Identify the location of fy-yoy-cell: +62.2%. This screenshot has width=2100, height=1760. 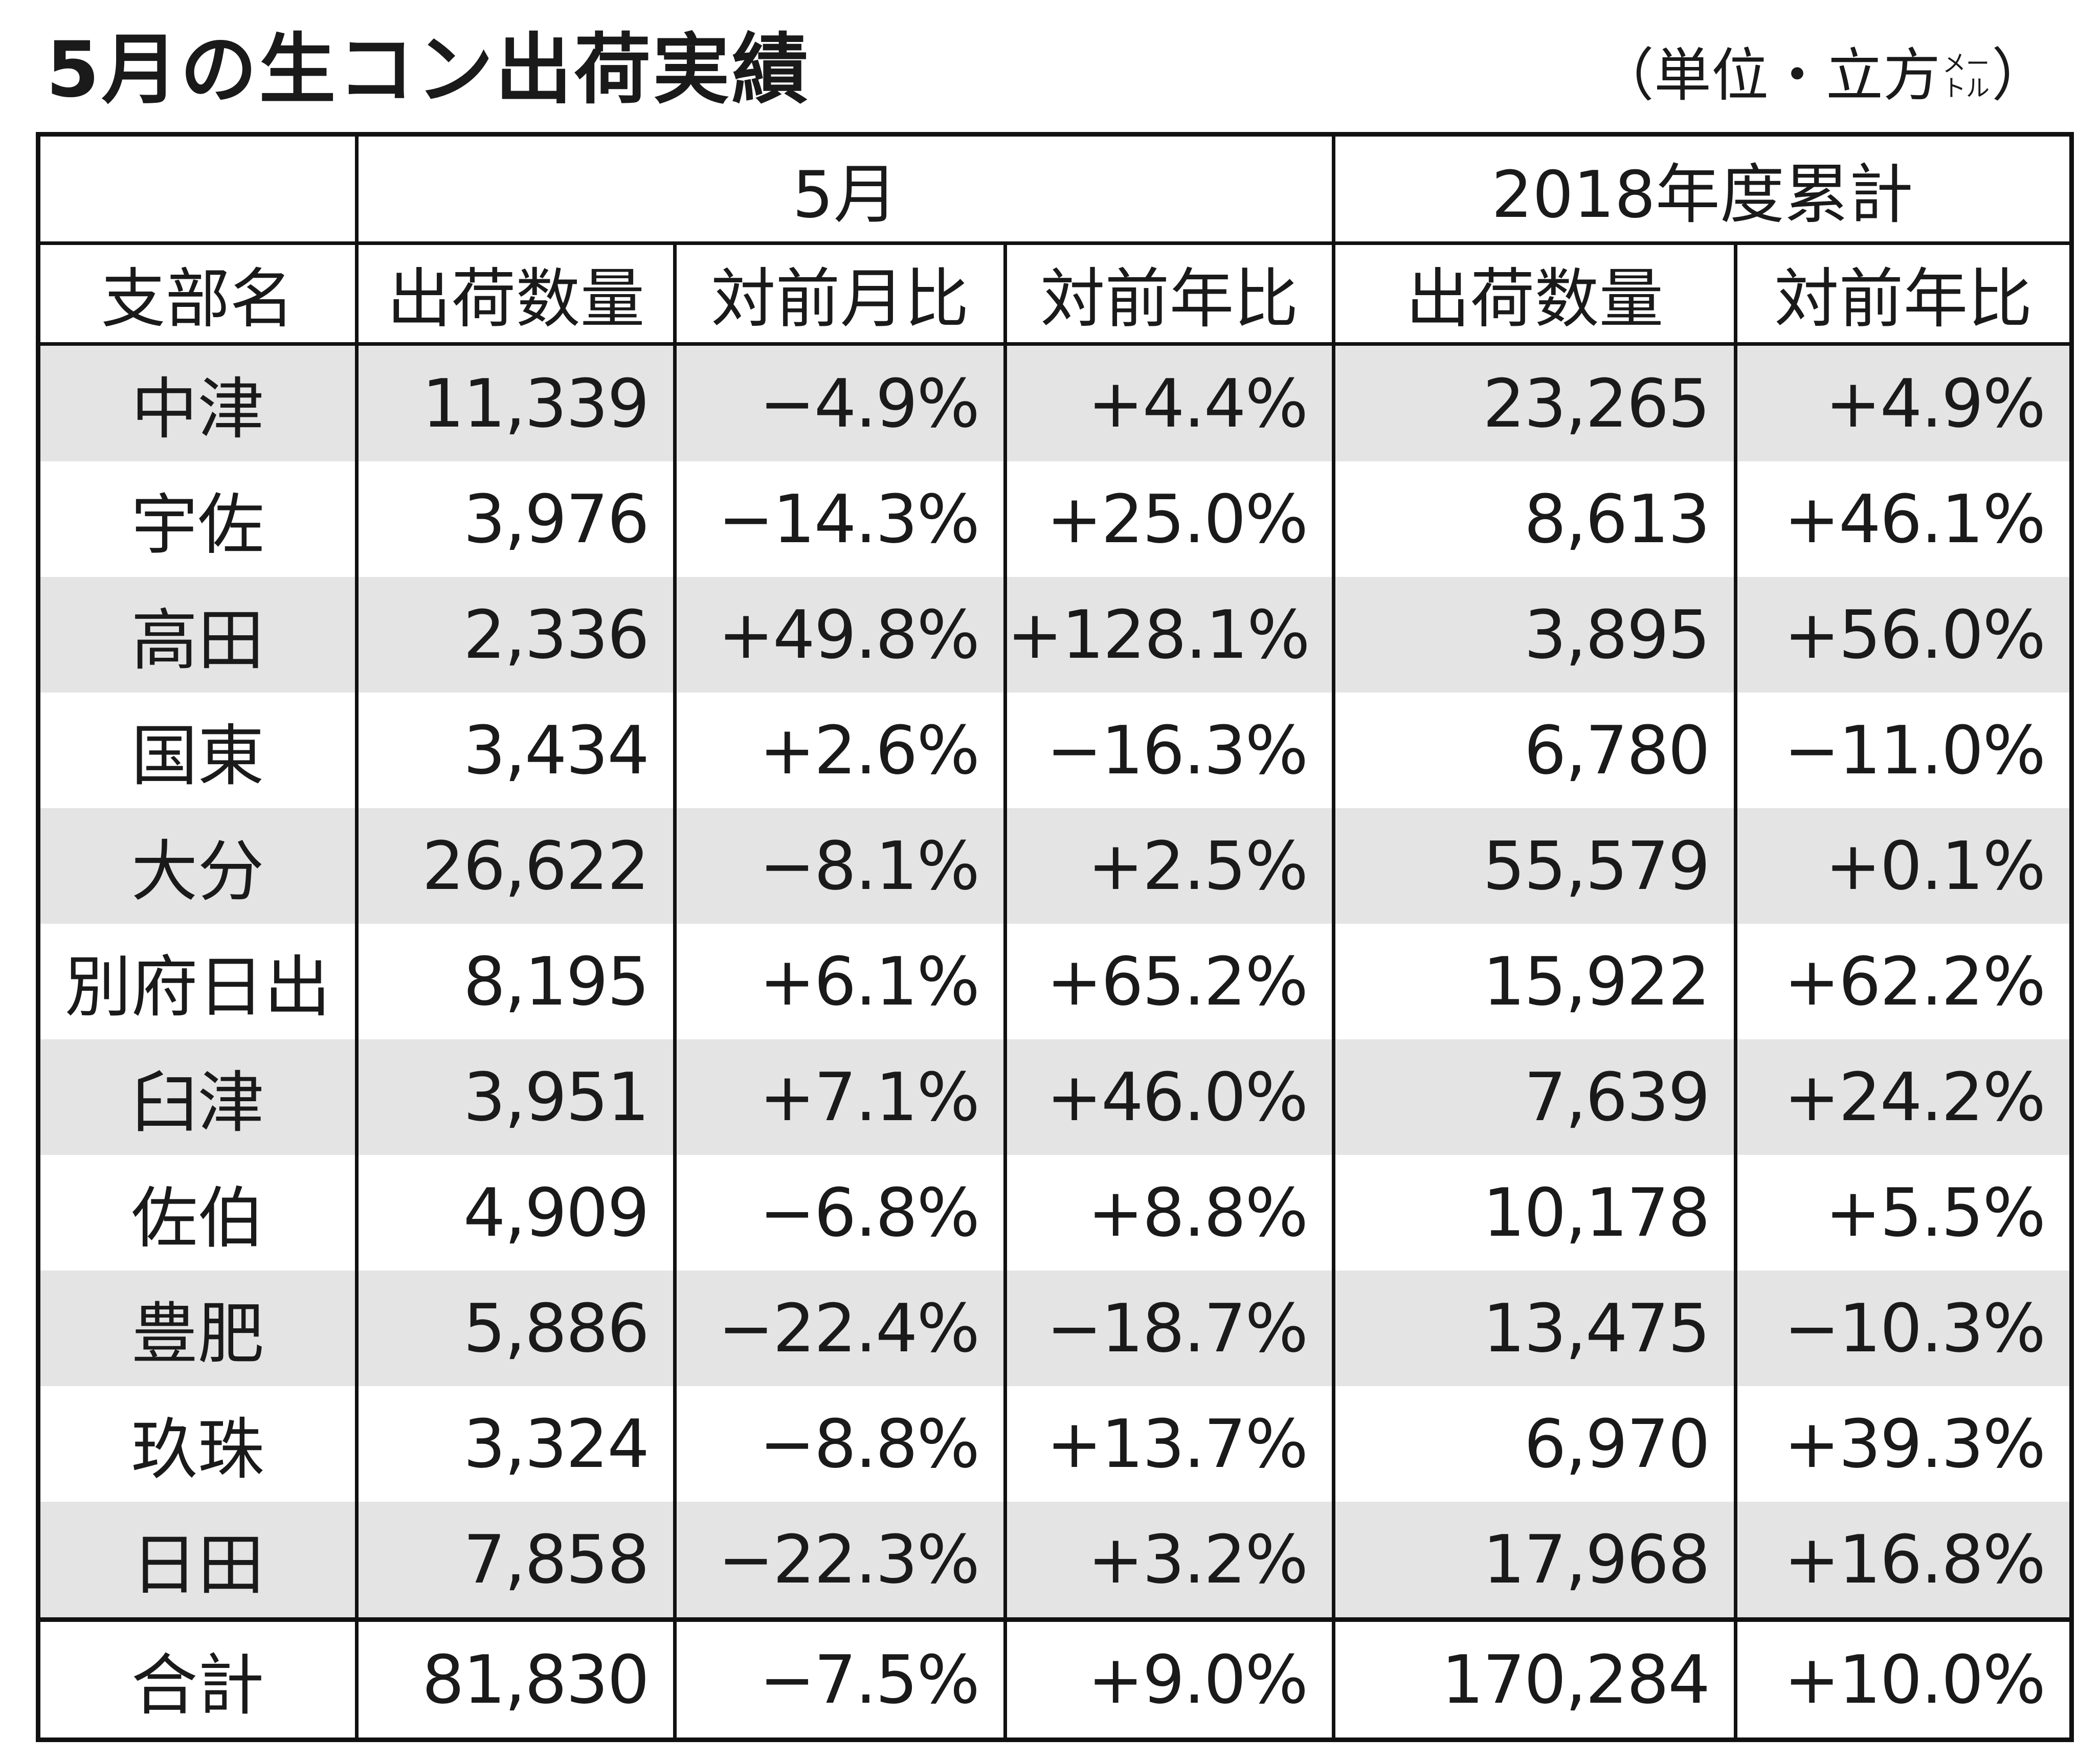
(1904, 981).